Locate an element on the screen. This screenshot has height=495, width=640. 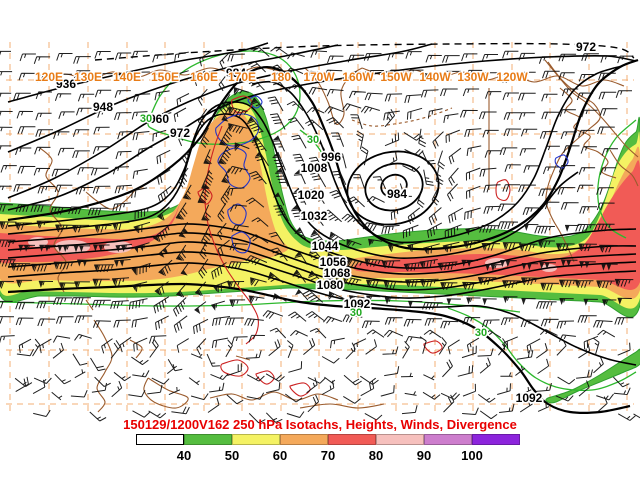
colorbar-tick: 50 is located at coordinates (232, 455).